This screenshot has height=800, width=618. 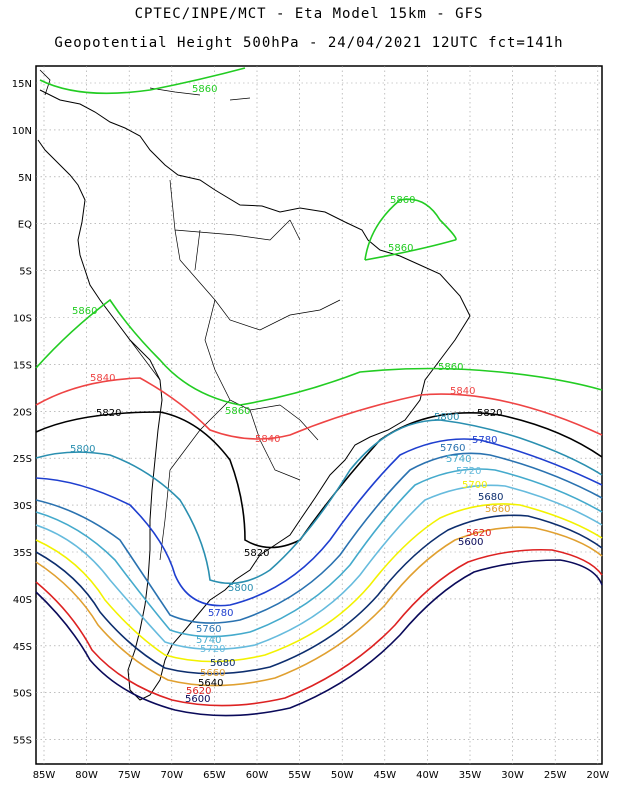 What do you see at coordinates (319, 352) in the screenshot?
I see `contour-5860-main` at bounding box center [319, 352].